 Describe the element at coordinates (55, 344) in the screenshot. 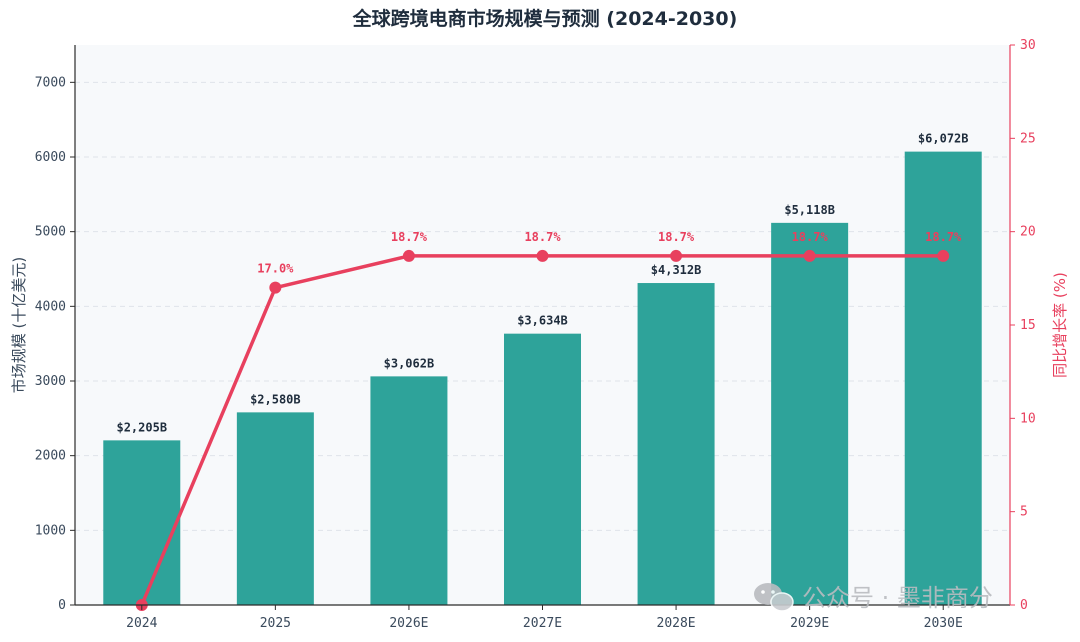

I see `left-axis-ticks: 0 1000 2000 3000 4000 5000 6000 7000` at that location.